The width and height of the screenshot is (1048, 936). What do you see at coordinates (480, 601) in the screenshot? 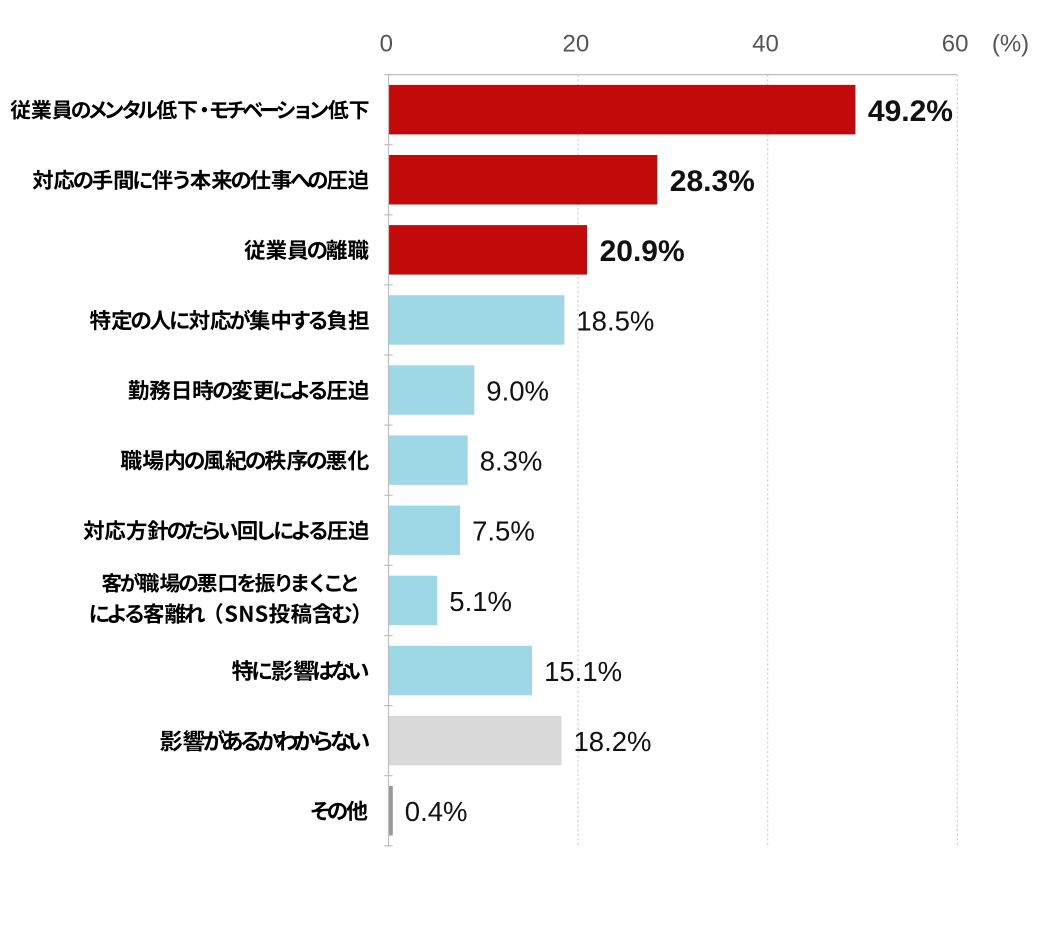
I see `svg-text: 5.1%` at bounding box center [480, 601].